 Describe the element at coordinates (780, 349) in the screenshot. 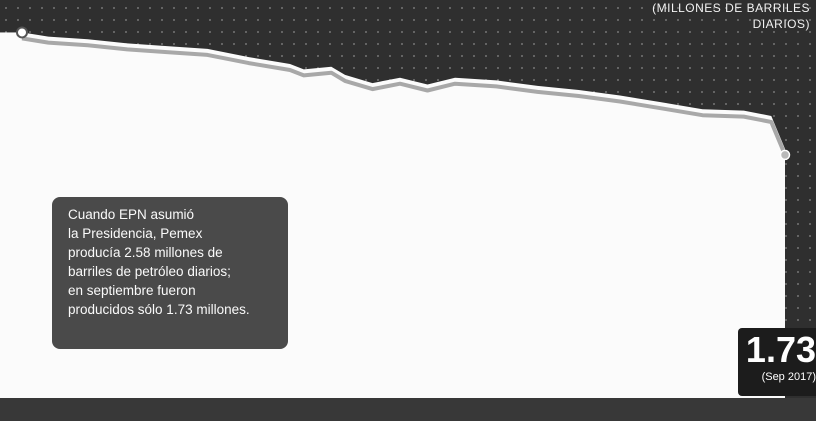

I see `latest-value: 1.73` at that location.